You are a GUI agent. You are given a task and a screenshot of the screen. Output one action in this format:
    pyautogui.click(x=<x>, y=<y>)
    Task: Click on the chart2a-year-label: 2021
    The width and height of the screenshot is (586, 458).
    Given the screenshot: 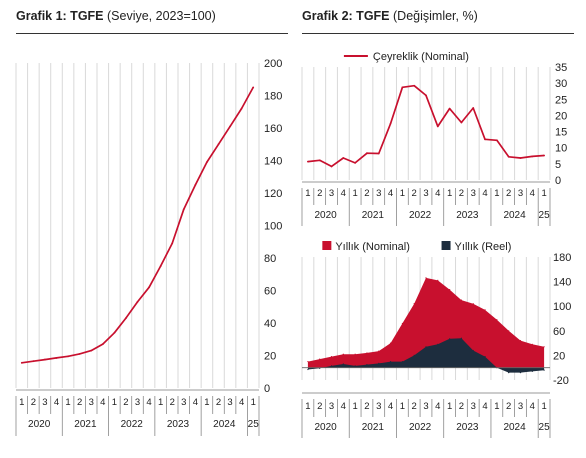 What is the action you would take?
    pyautogui.click(x=373, y=215)
    